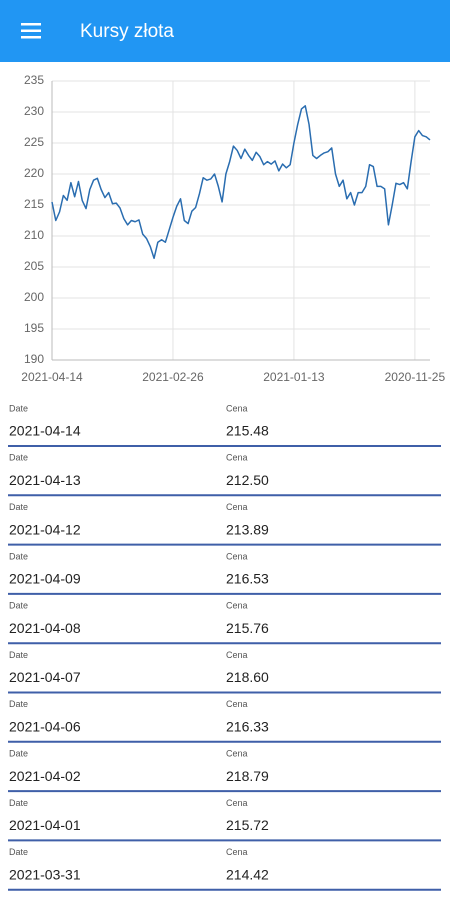 This screenshot has width=450, height=900. I want to click on date-value: 2021-04-12, so click(45, 529).